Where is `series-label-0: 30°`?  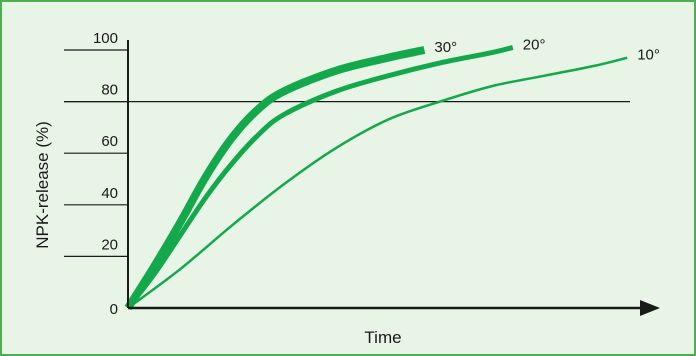
series-label-0: 30° is located at coordinates (445, 47).